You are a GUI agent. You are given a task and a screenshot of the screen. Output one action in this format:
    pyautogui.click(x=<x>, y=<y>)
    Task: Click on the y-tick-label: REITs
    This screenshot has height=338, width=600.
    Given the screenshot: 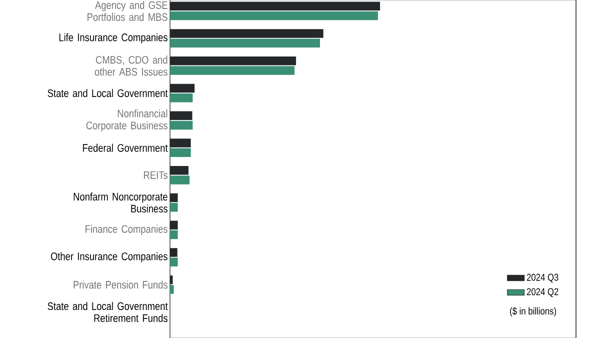 What is the action you would take?
    pyautogui.click(x=156, y=175)
    